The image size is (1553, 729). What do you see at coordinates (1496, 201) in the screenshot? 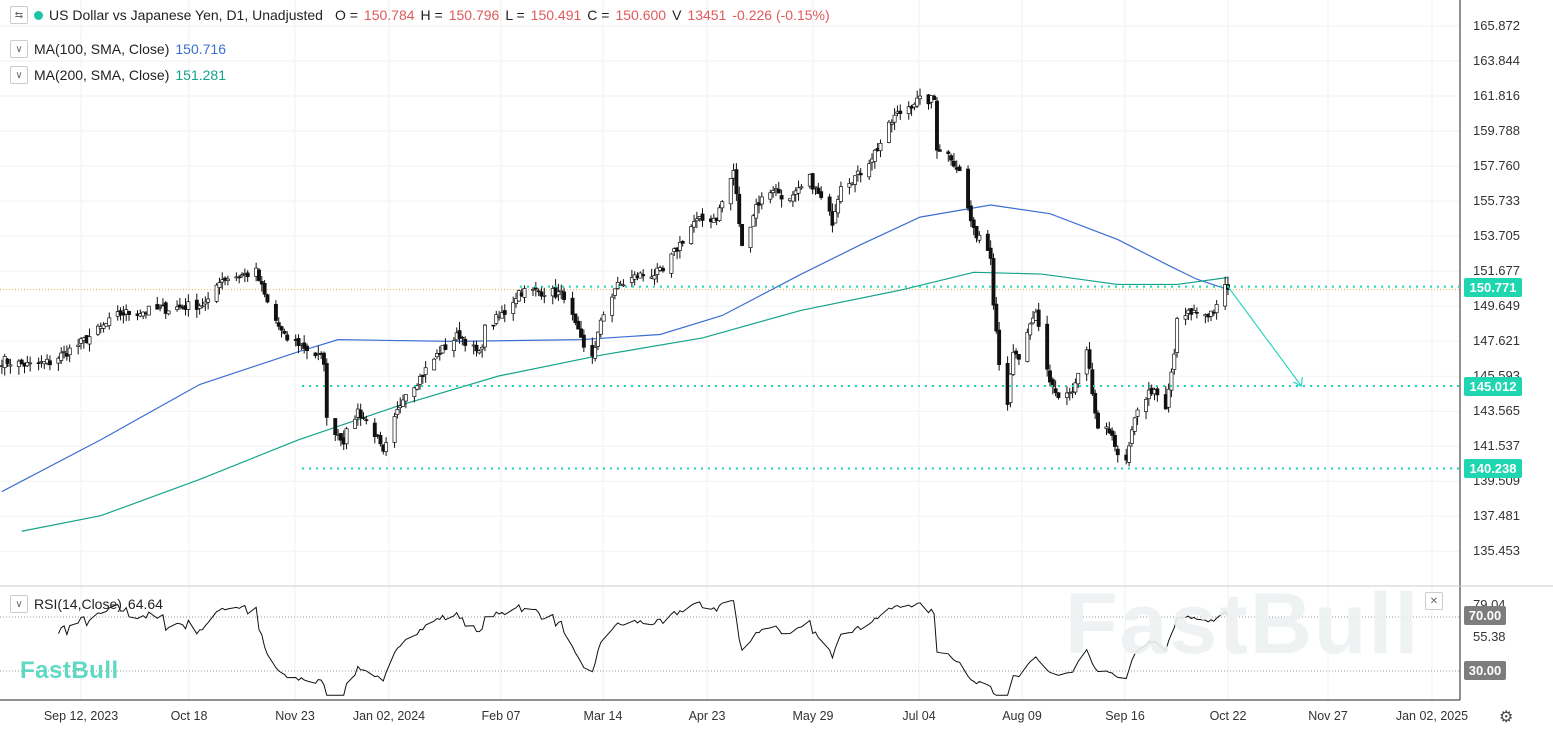
I see `price-tick: 155.733` at bounding box center [1496, 201].